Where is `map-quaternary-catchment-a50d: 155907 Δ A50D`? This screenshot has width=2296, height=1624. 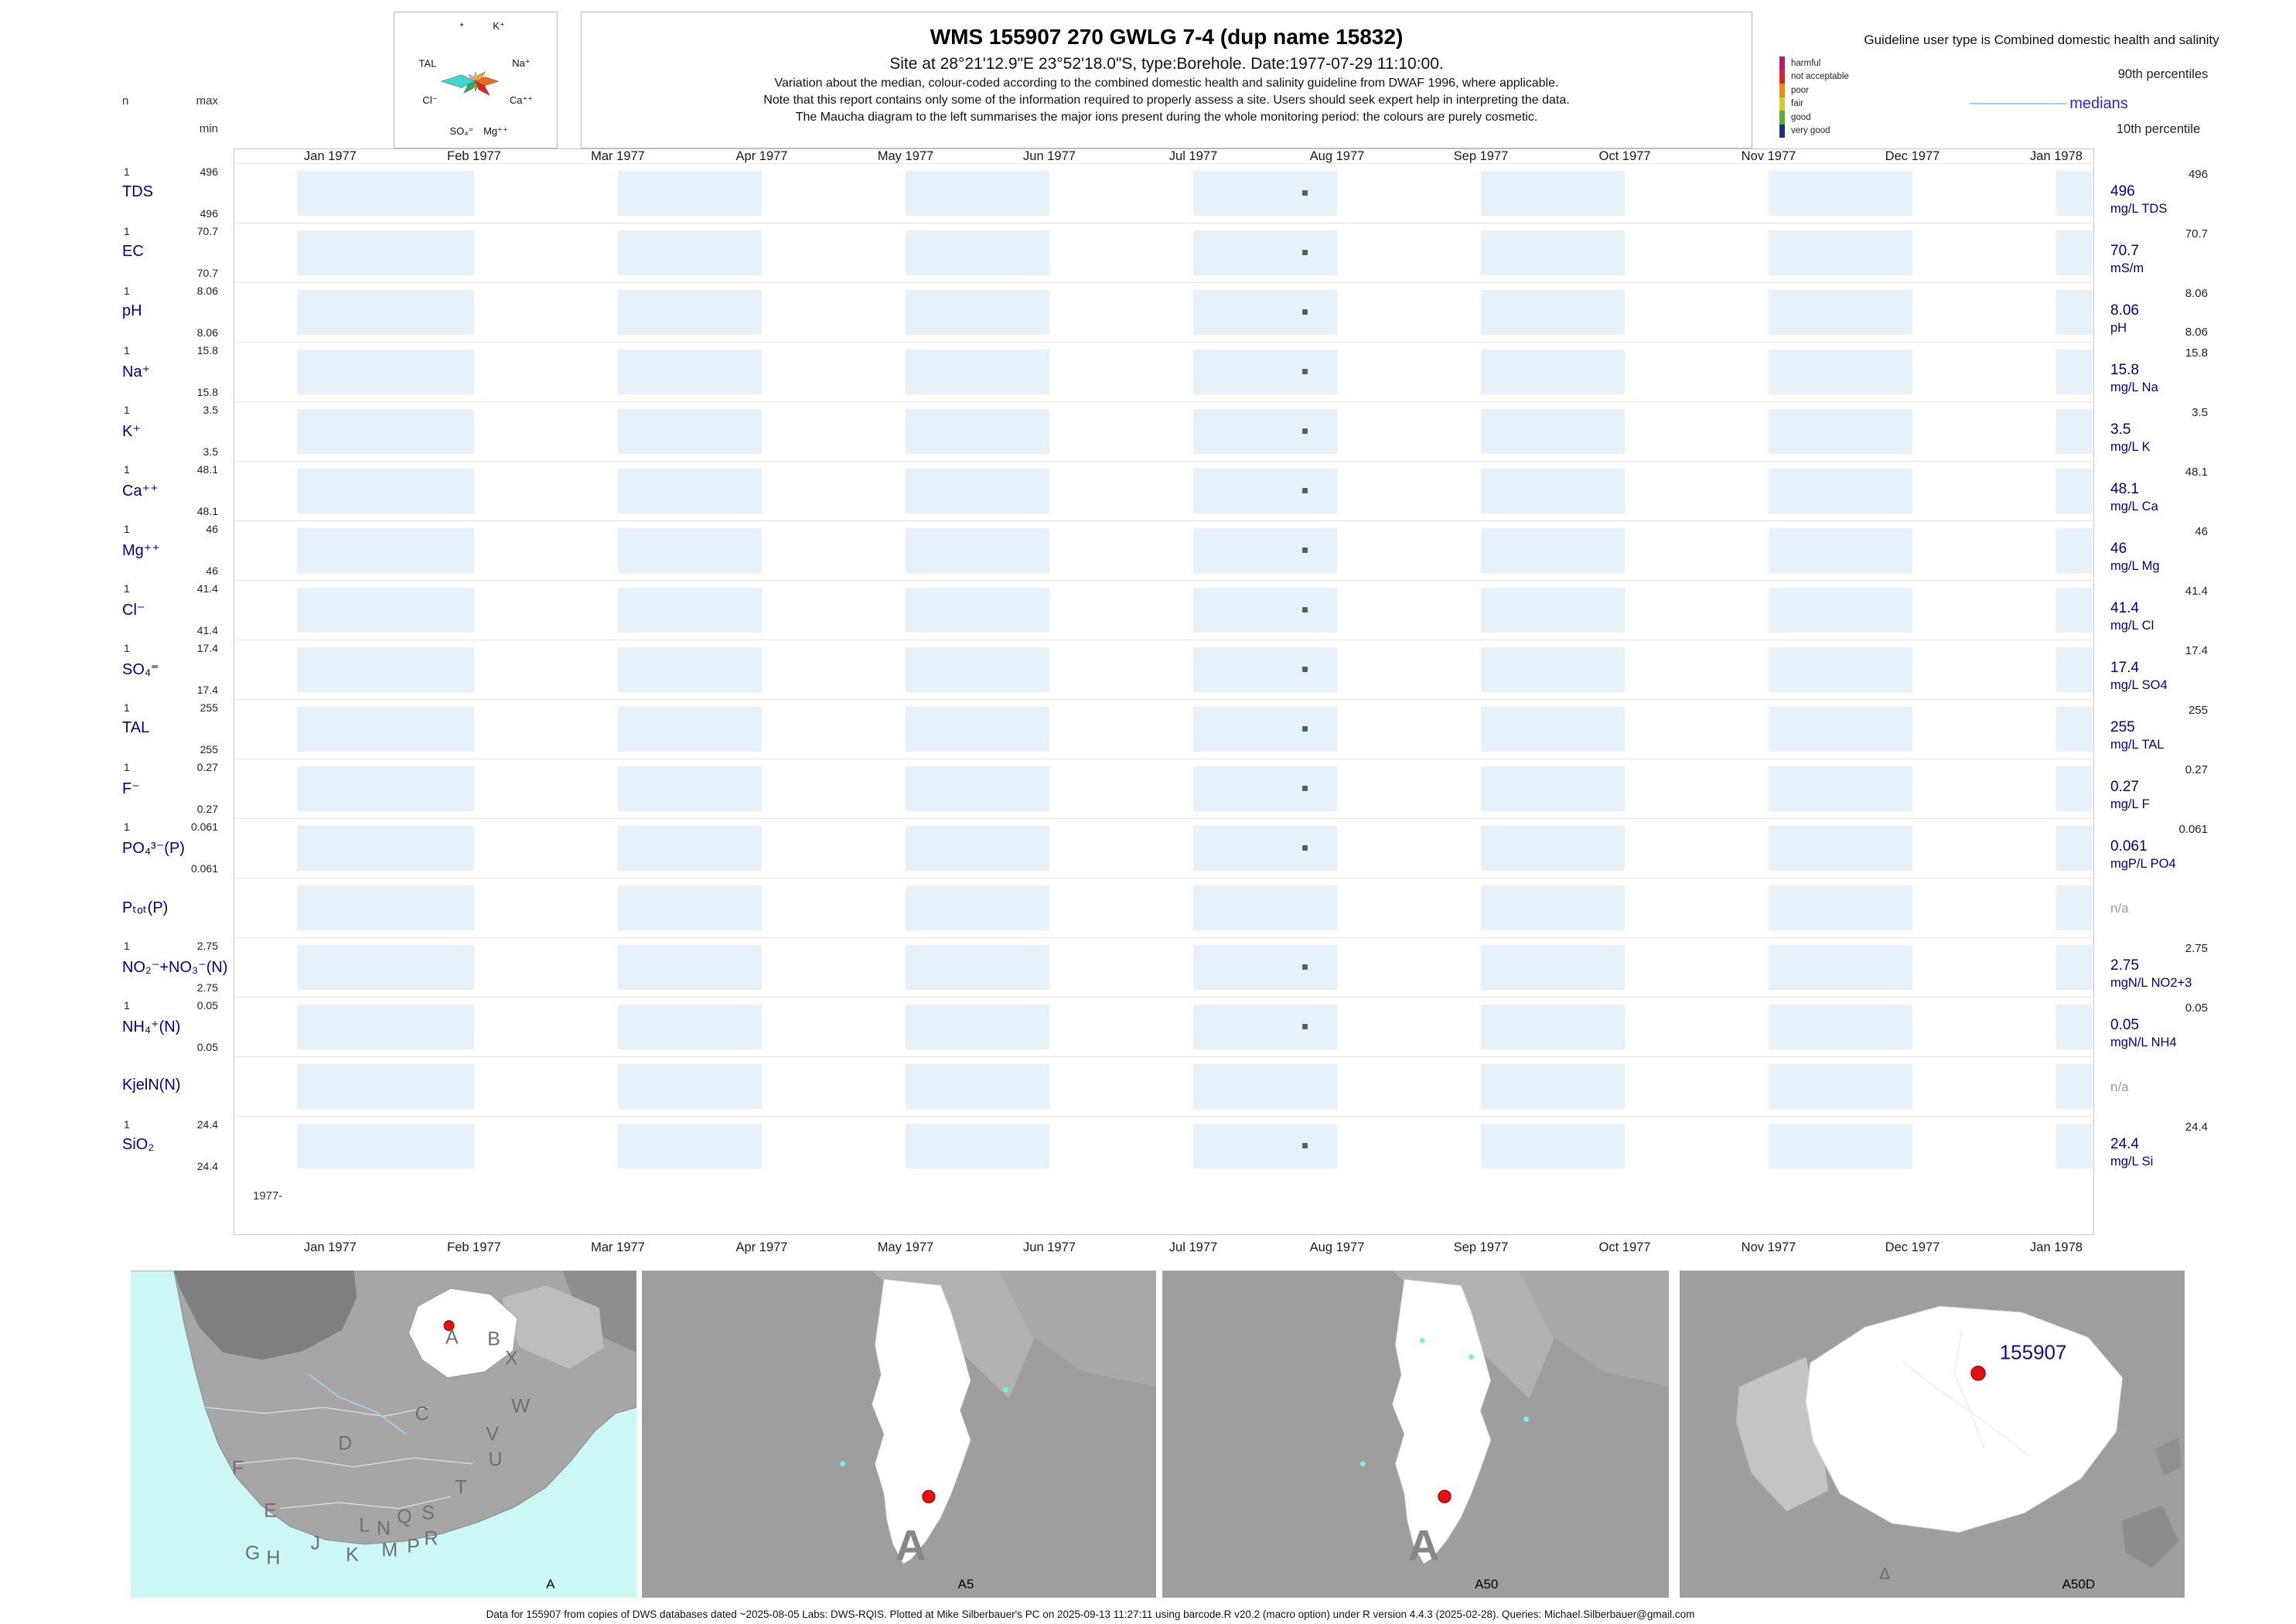 map-quaternary-catchment-a50d: 155907 Δ A50D is located at coordinates (1932, 1434).